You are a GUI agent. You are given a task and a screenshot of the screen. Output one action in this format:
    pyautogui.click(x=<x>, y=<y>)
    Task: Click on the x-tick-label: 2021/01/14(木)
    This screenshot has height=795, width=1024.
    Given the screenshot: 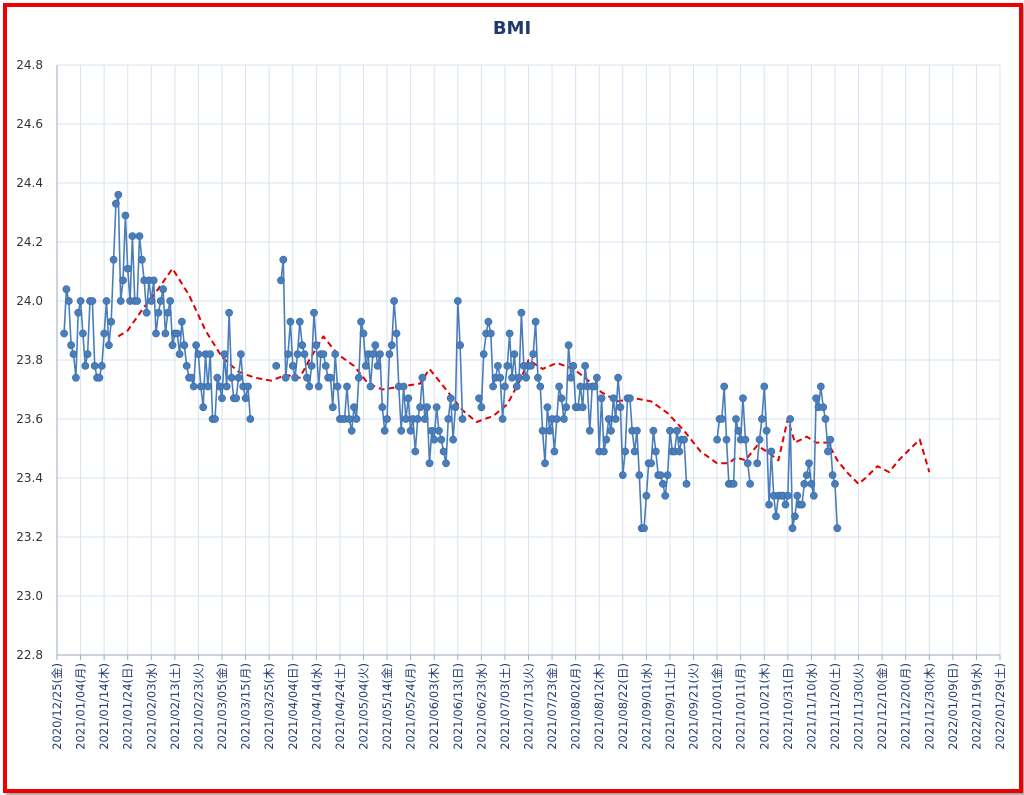 What is the action you would take?
    pyautogui.click(x=104, y=706)
    